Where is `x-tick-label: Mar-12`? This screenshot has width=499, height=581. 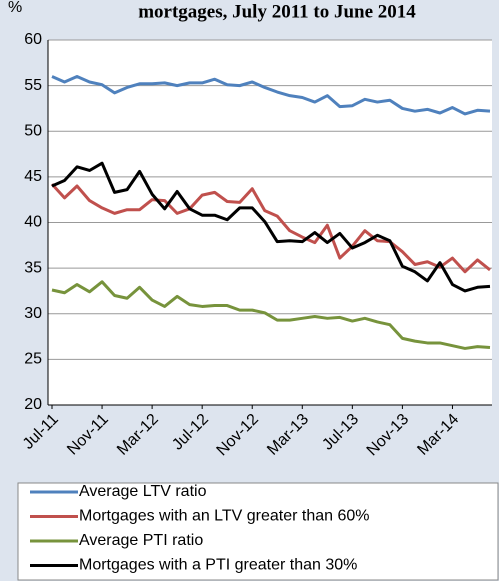
x-tick-label: Mar-12 is located at coordinates (138, 435).